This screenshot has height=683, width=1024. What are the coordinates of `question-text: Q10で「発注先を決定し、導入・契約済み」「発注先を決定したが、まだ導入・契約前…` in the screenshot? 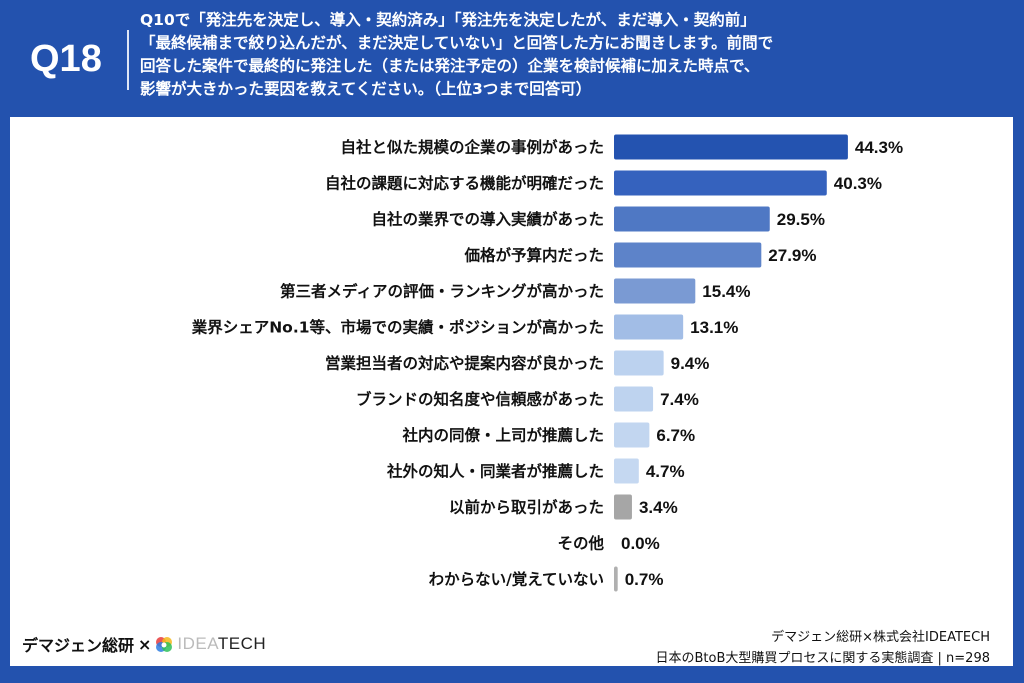 It's located at (457, 54).